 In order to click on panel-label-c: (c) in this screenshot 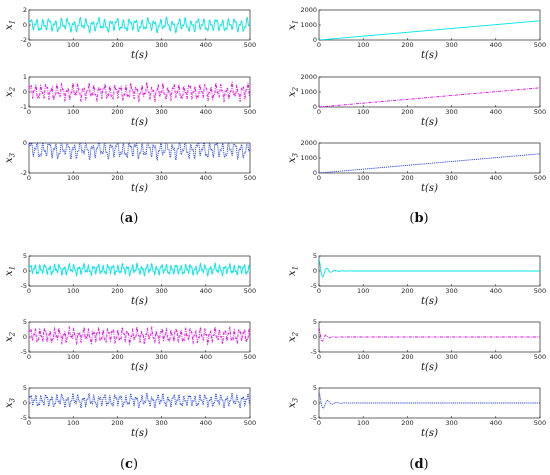, I will do `click(129, 464)`.